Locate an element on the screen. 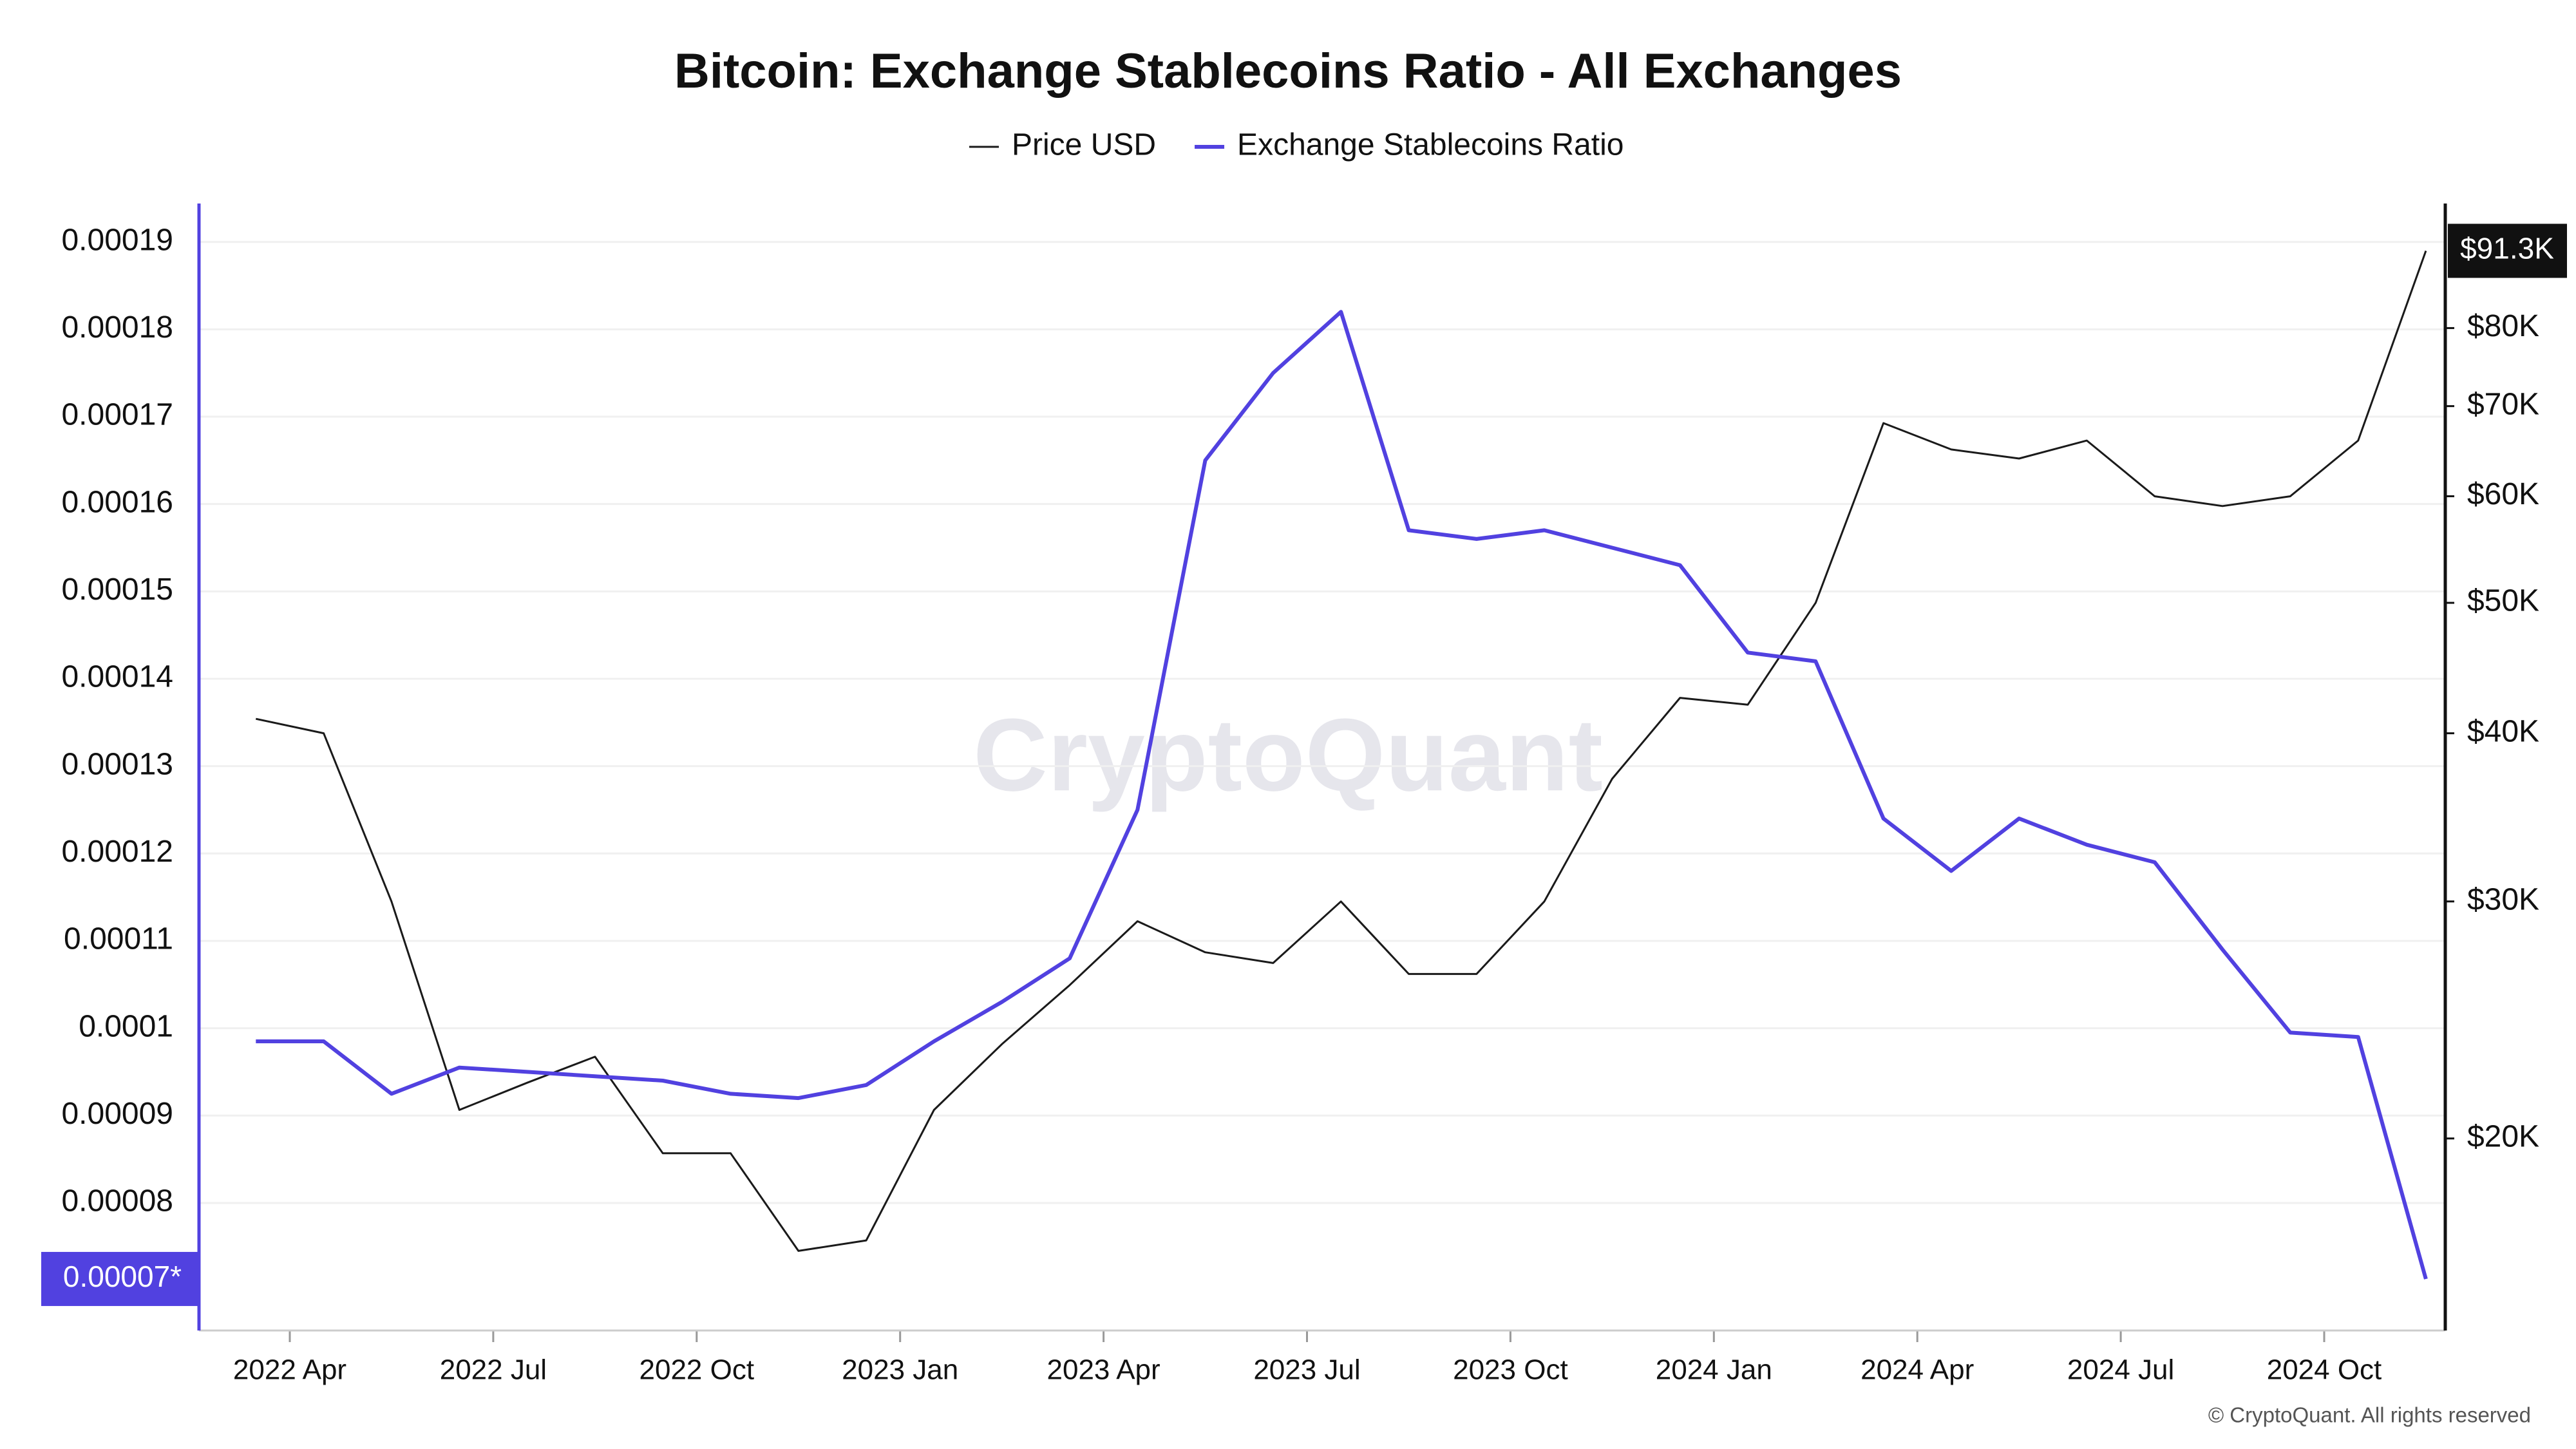  y-tick-label: 0.00011 is located at coordinates (119, 939).